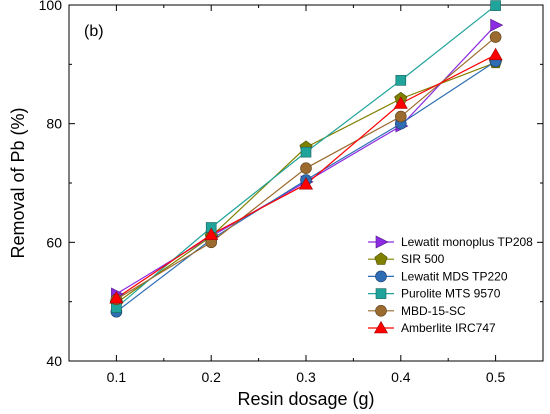  I want to click on y-axis-title: Removal of Pb (%), so click(18, 182).